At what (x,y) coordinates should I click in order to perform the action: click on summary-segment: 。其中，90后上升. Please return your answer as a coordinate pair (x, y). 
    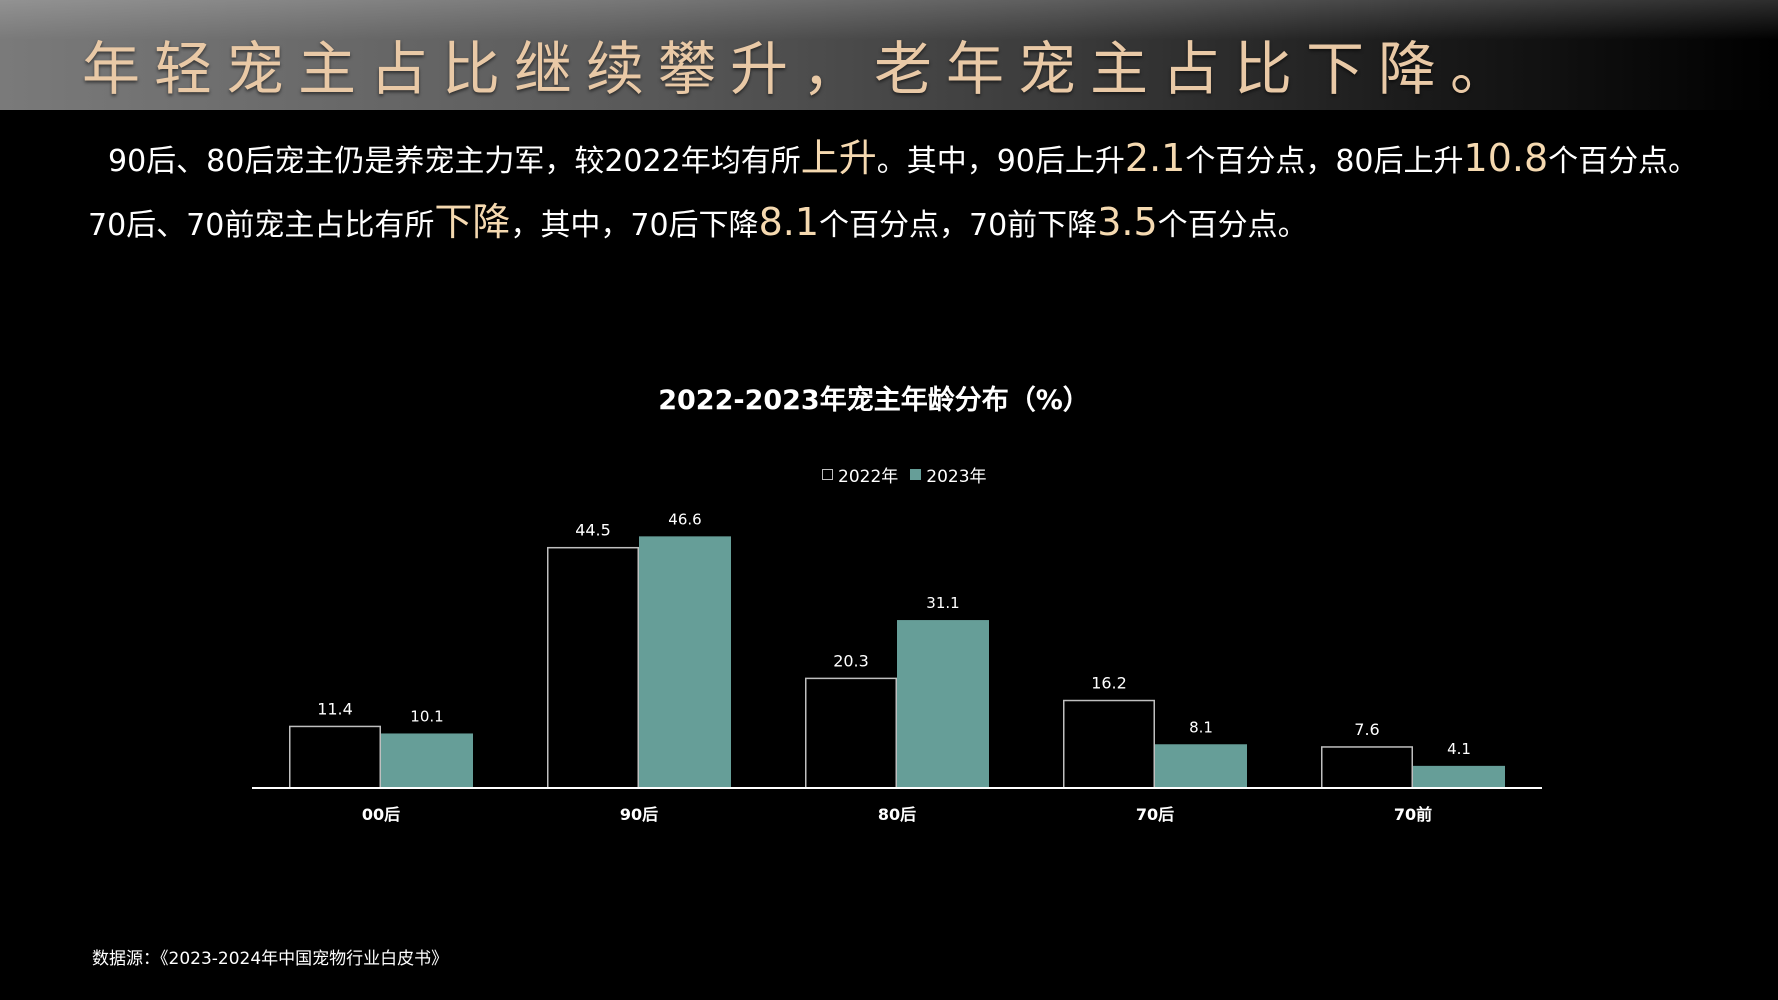
    Looking at the image, I should click on (1000, 161).